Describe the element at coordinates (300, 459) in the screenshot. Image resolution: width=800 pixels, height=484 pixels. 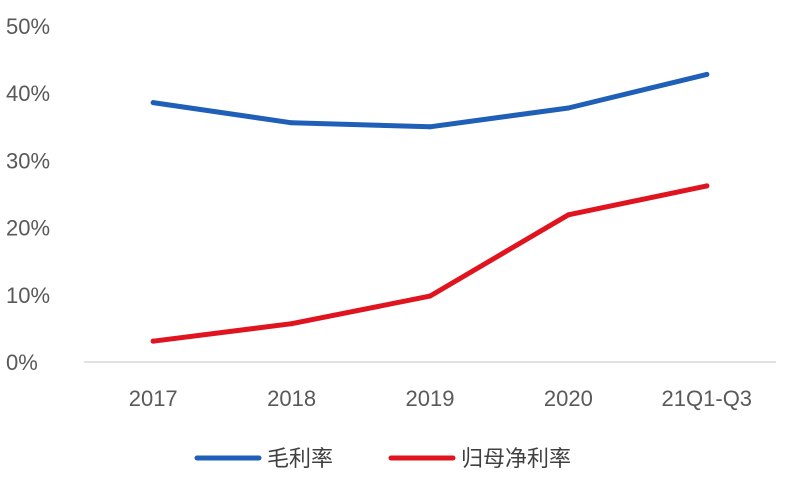
I see `legend-label-0: 毛利率` at that location.